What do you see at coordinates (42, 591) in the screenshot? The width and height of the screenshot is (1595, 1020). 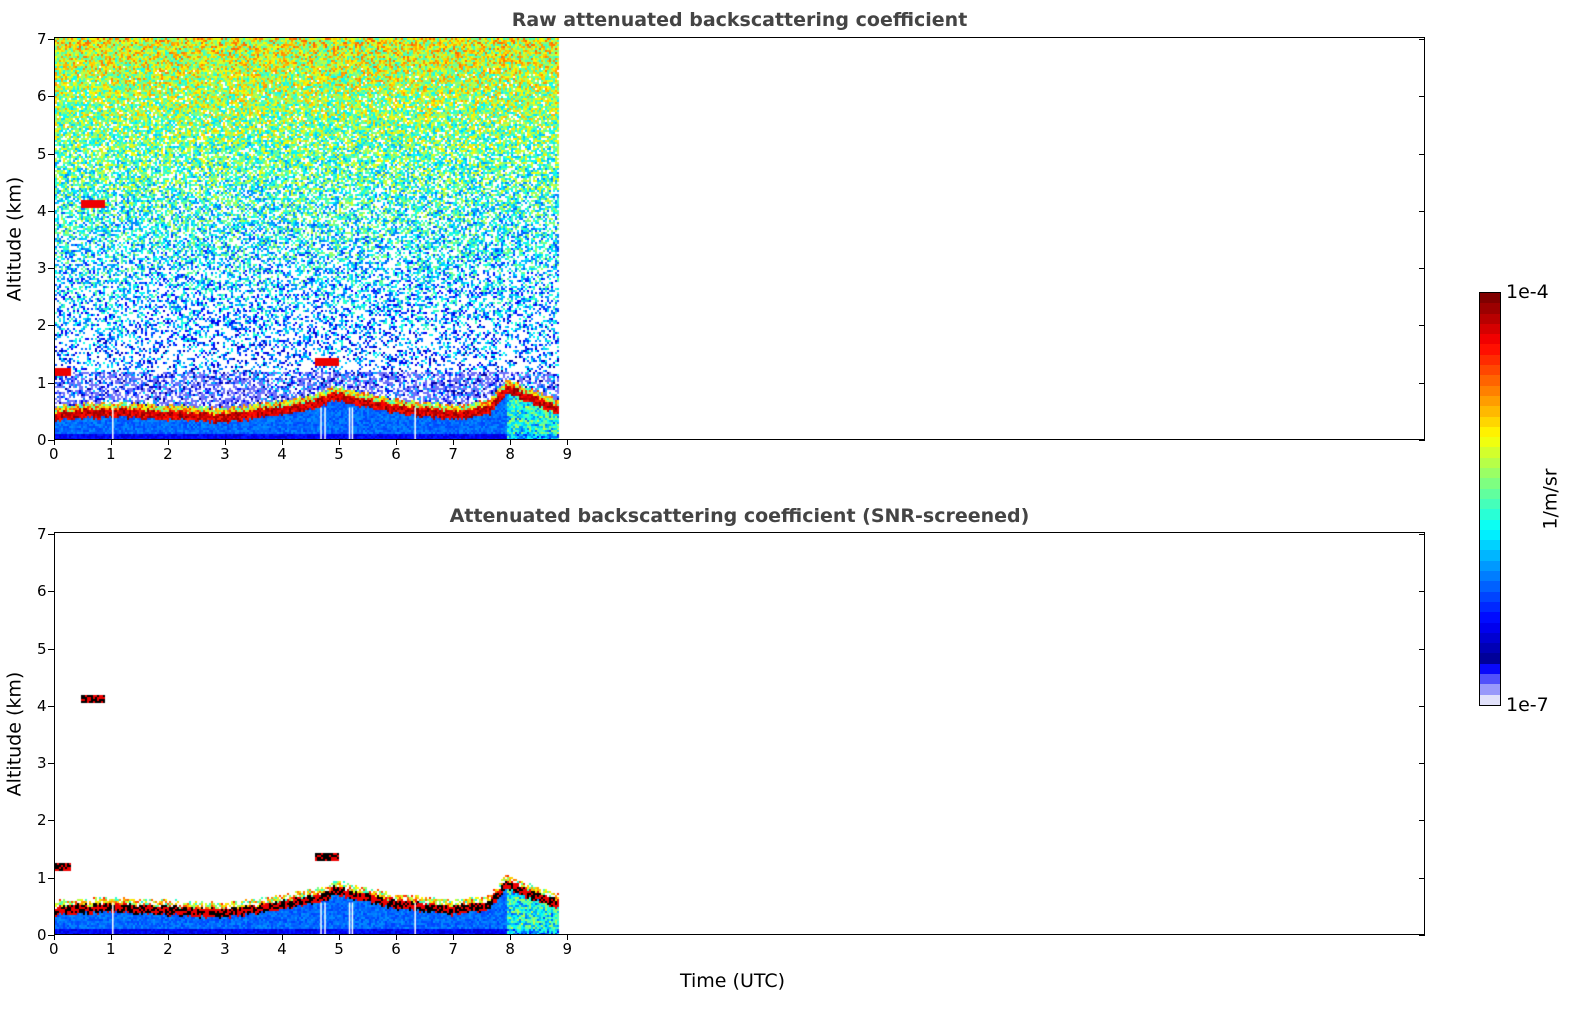 I see `y-tick-label: 6` at bounding box center [42, 591].